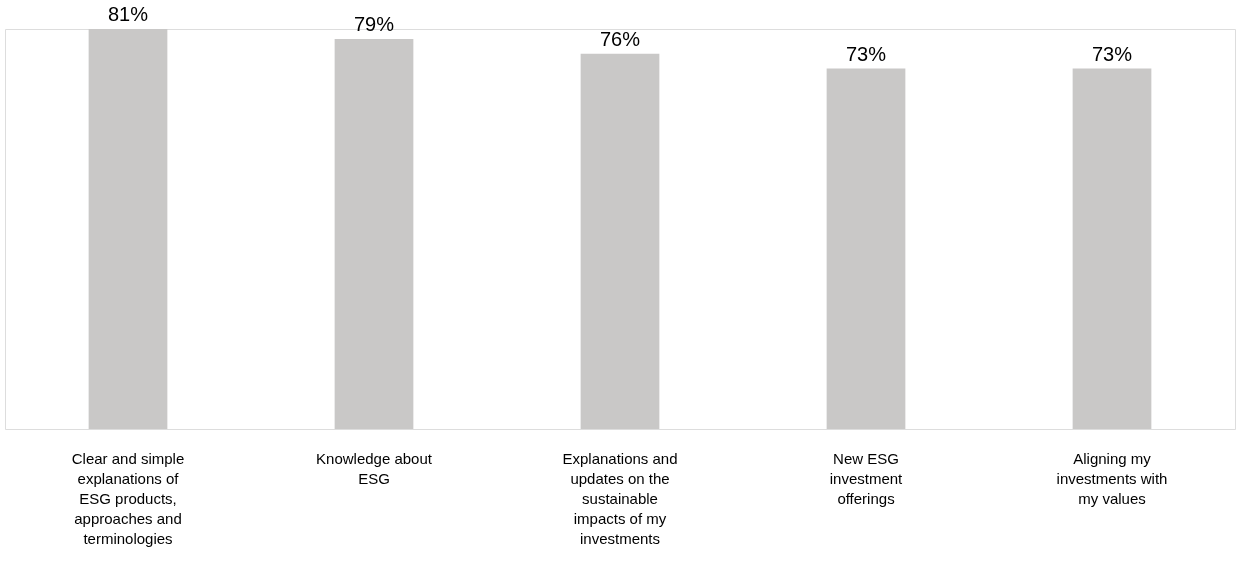 The height and width of the screenshot is (567, 1258). What do you see at coordinates (1112, 478) in the screenshot?
I see `x-tick-label: Aligning my investments with my values` at bounding box center [1112, 478].